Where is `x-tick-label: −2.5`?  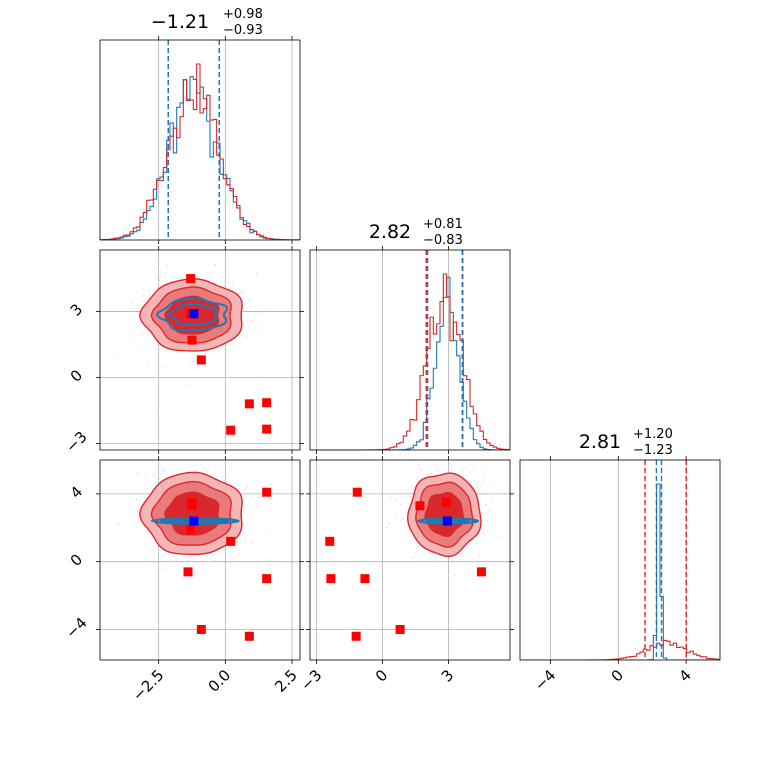
x-tick-label: −2.5 is located at coordinates (148, 685).